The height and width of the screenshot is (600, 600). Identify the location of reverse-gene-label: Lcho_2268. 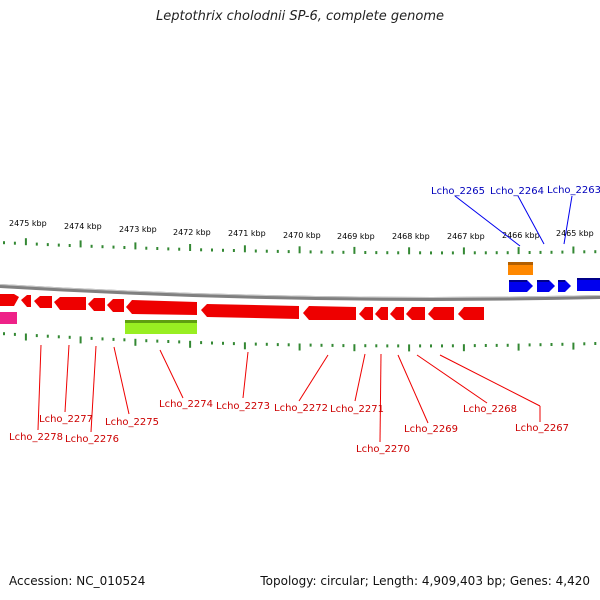
(490, 409).